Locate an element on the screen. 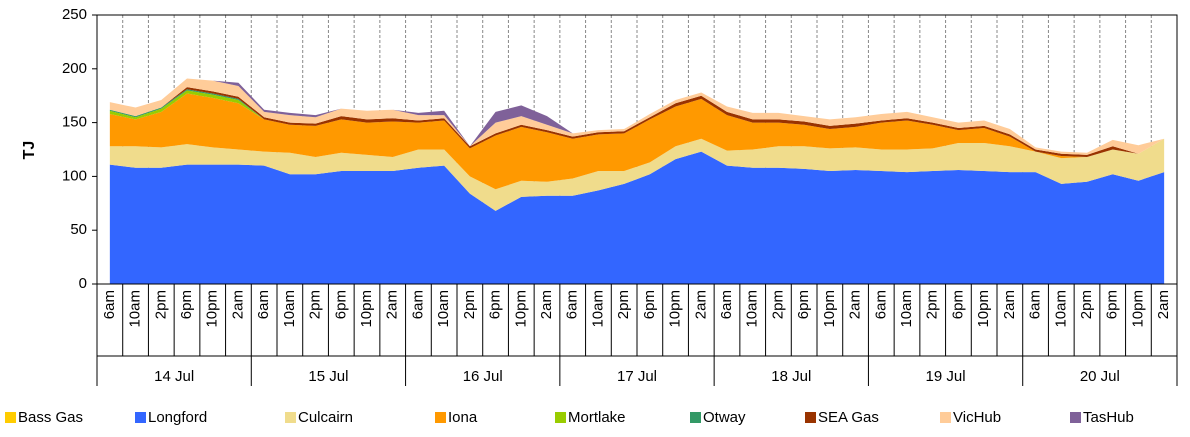  legend-label: VicHub is located at coordinates (977, 417).